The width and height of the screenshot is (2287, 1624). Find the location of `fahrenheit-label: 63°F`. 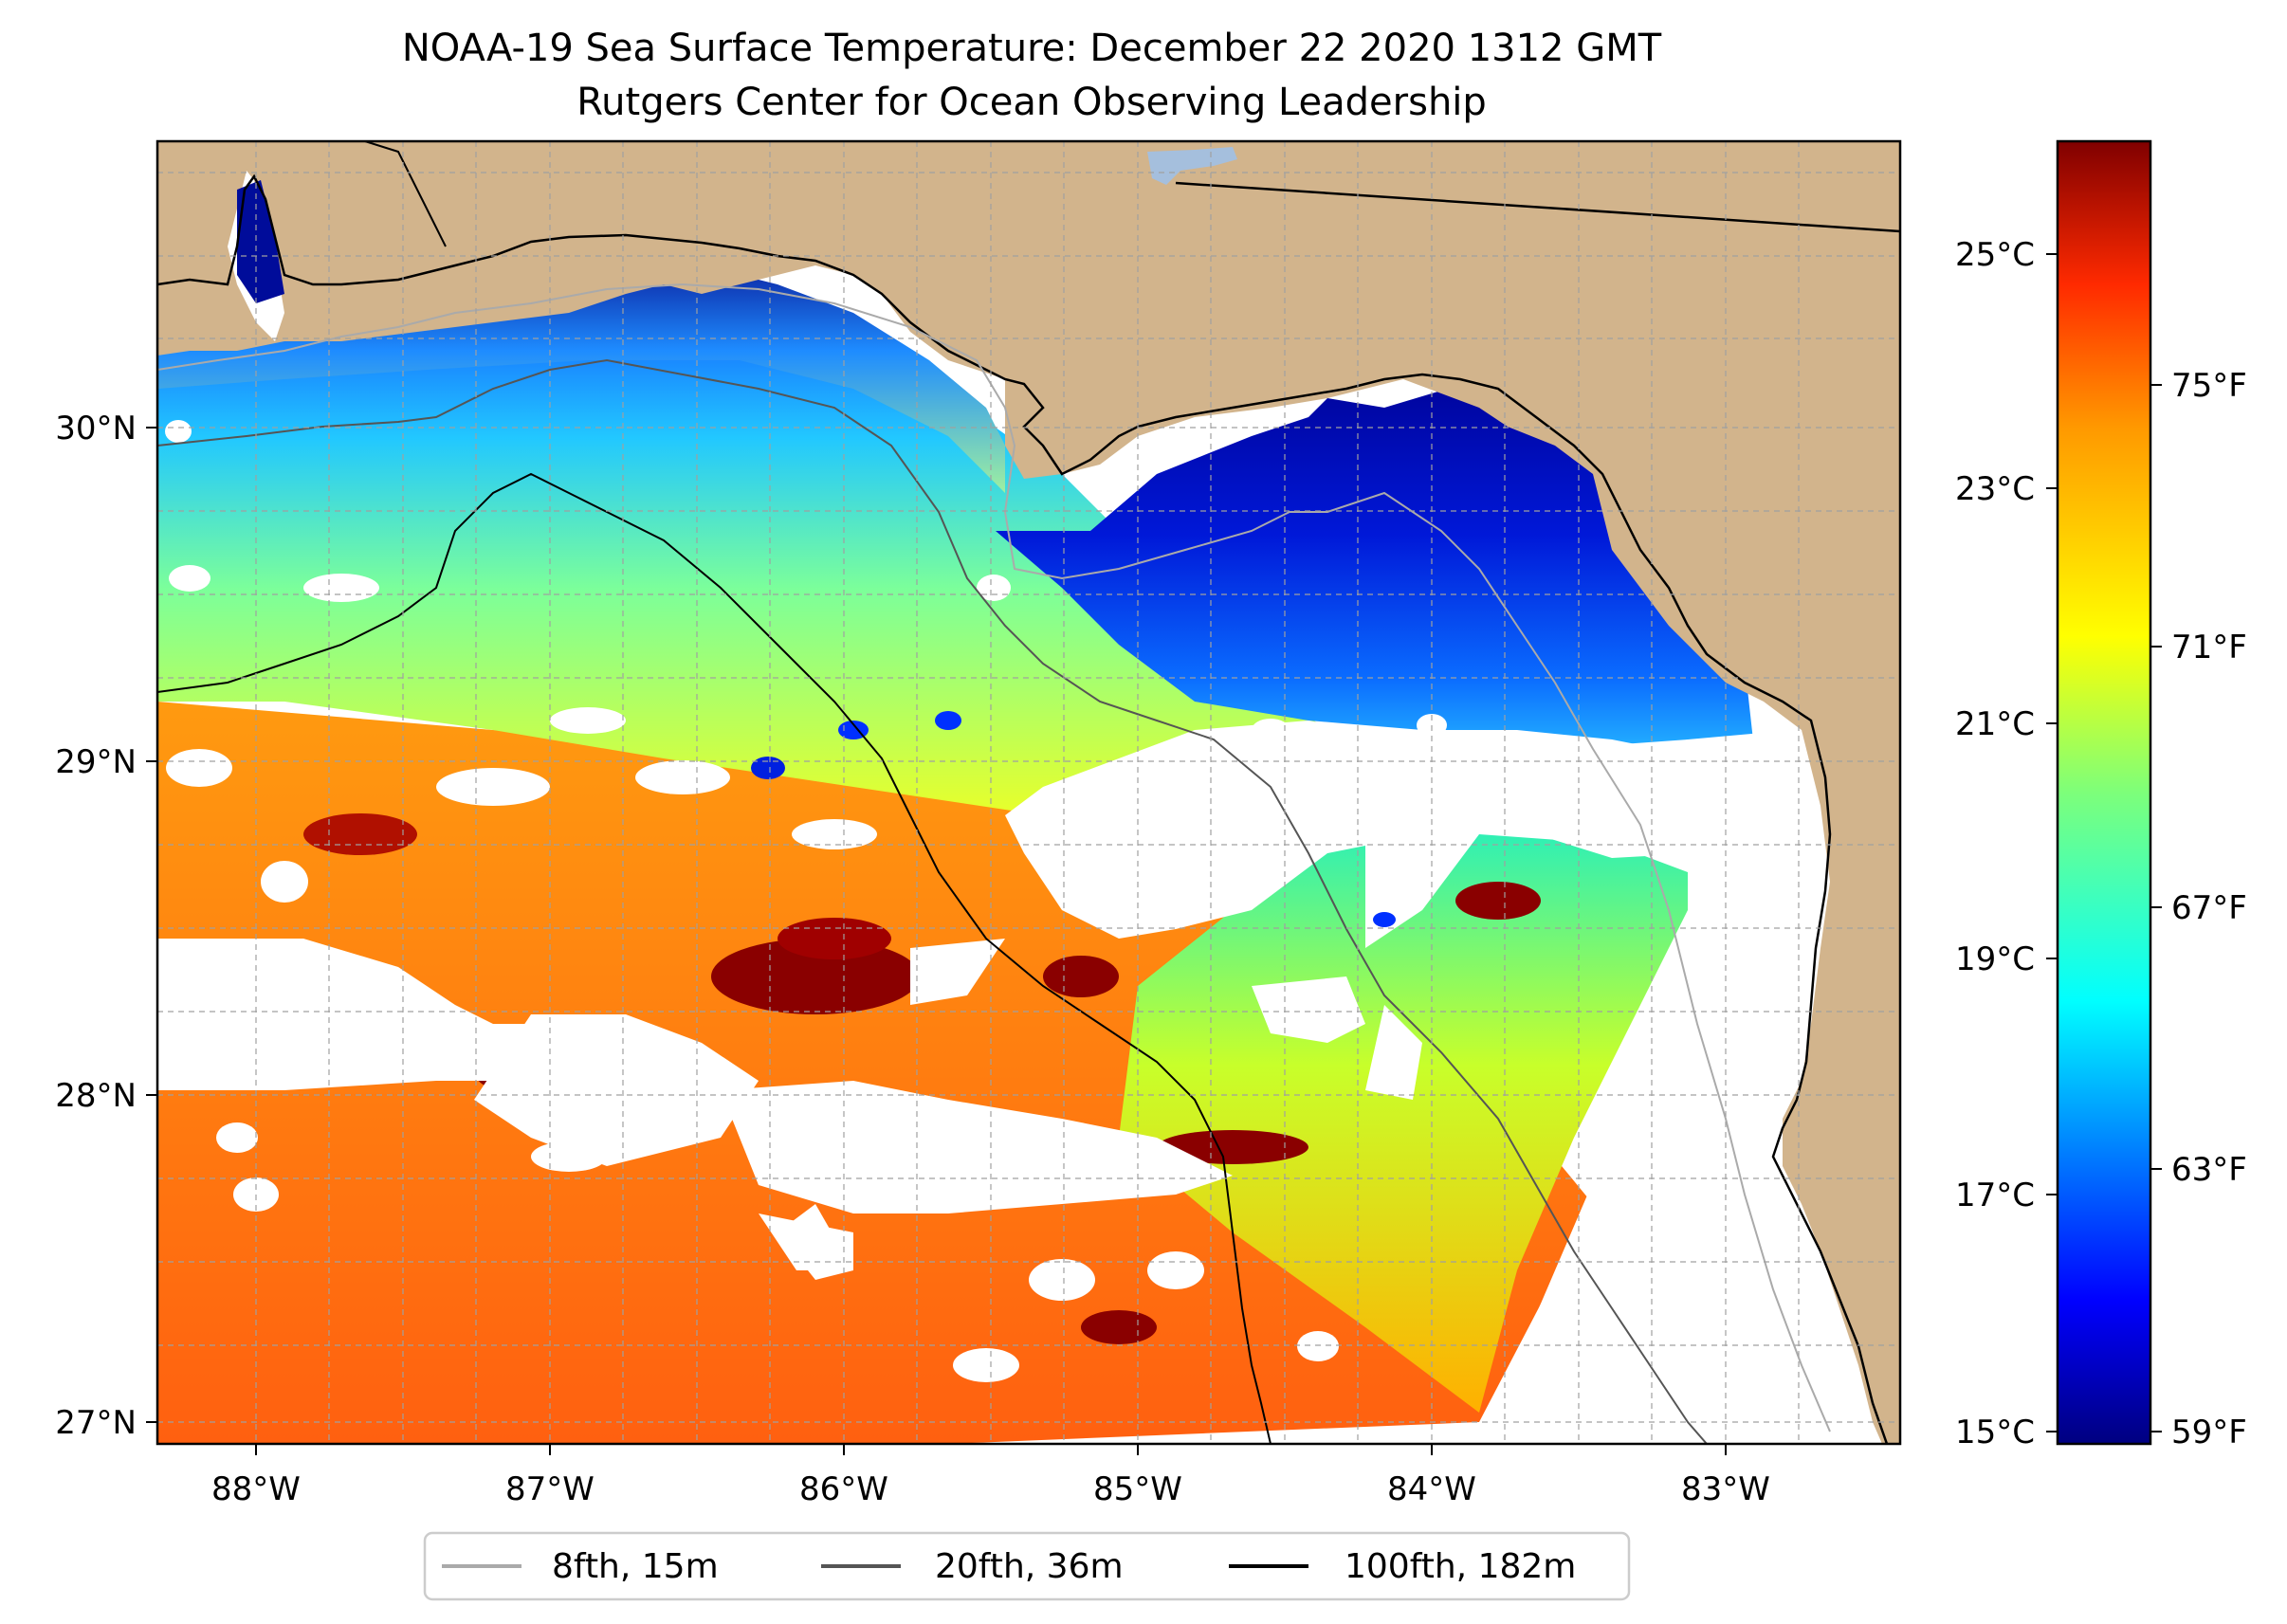

fahrenheit-label: 63°F is located at coordinates (2209, 1170).